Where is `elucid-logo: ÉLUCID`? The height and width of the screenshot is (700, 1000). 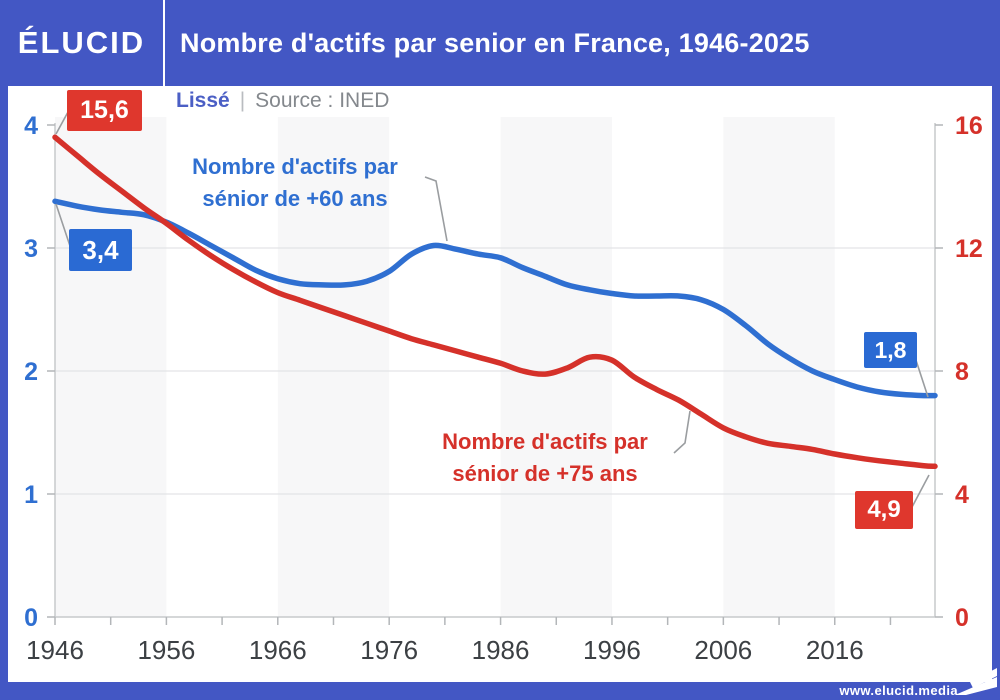 elucid-logo: ÉLUCID is located at coordinates (81, 42).